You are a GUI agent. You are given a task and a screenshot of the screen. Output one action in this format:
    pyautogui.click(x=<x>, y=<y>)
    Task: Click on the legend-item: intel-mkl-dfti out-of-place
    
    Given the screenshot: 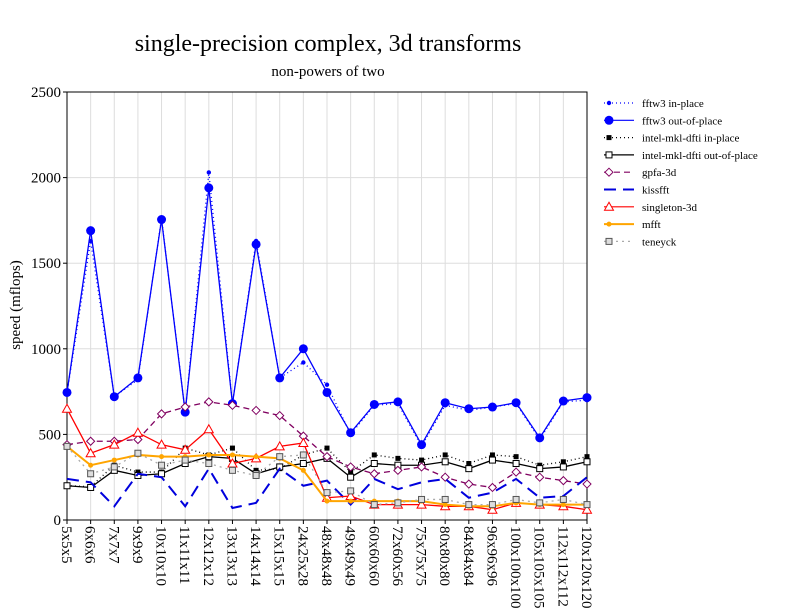 What is the action you would take?
    pyautogui.click(x=681, y=156)
    